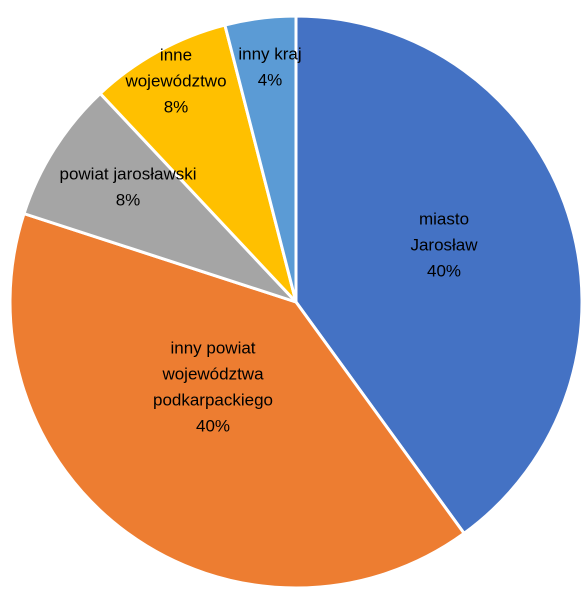 The width and height of the screenshot is (582, 593). Describe the element at coordinates (212, 373) in the screenshot. I see `slice-category-label: województwa` at that location.